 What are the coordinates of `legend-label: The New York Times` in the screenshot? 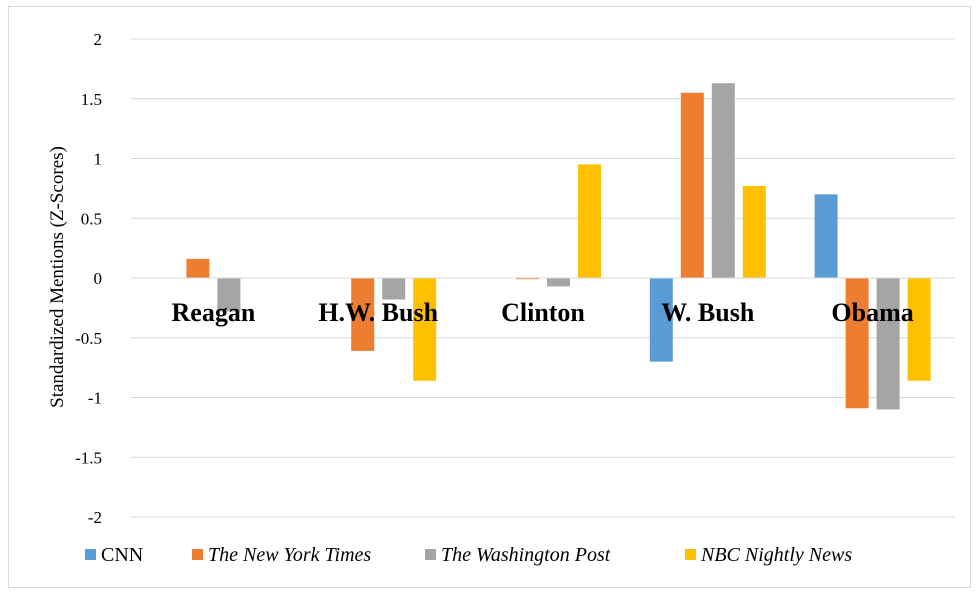 It's located at (289, 555).